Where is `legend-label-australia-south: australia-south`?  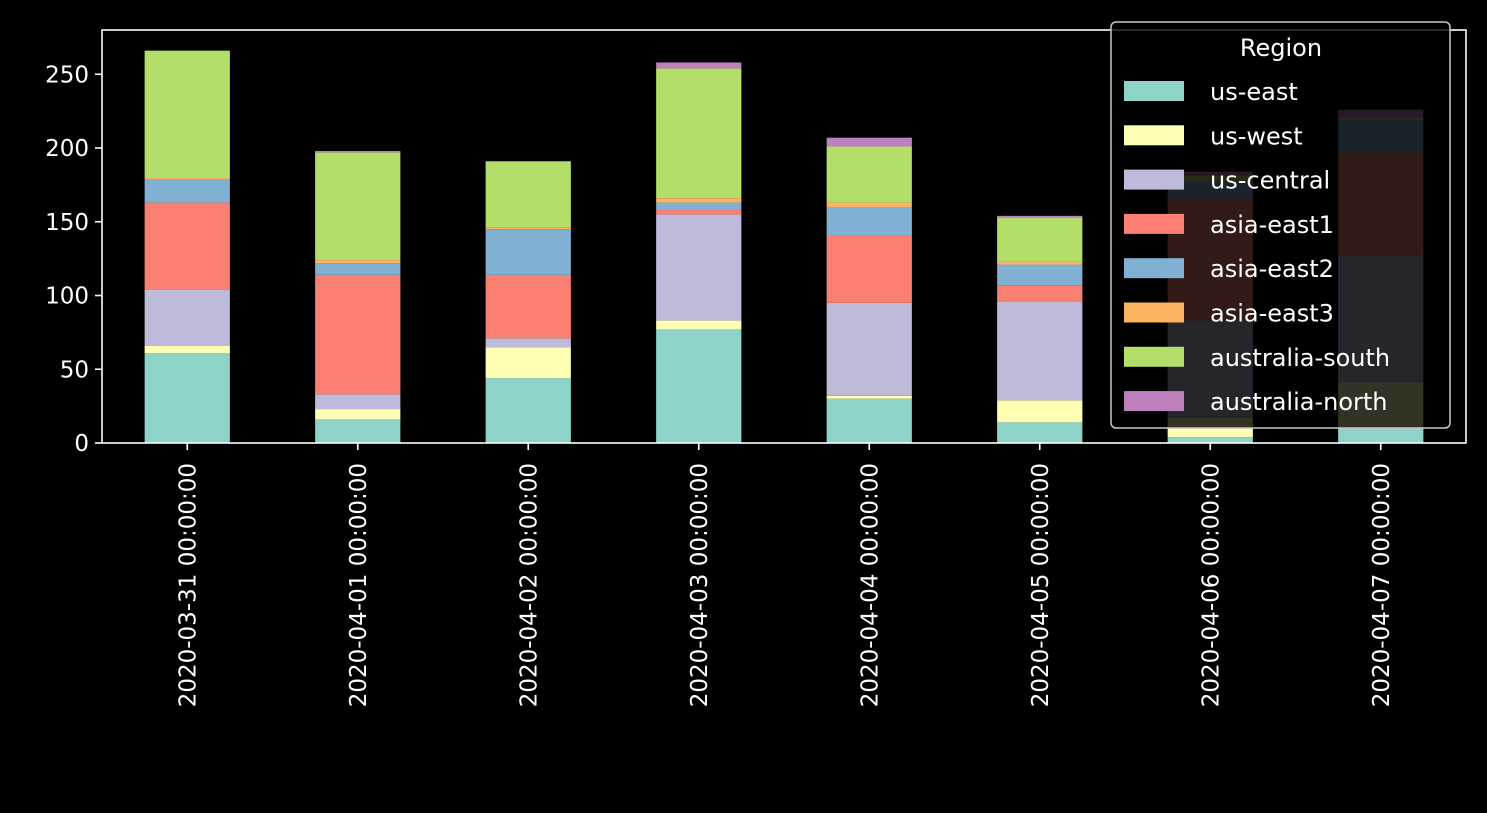
legend-label-australia-south: australia-south is located at coordinates (1300, 358).